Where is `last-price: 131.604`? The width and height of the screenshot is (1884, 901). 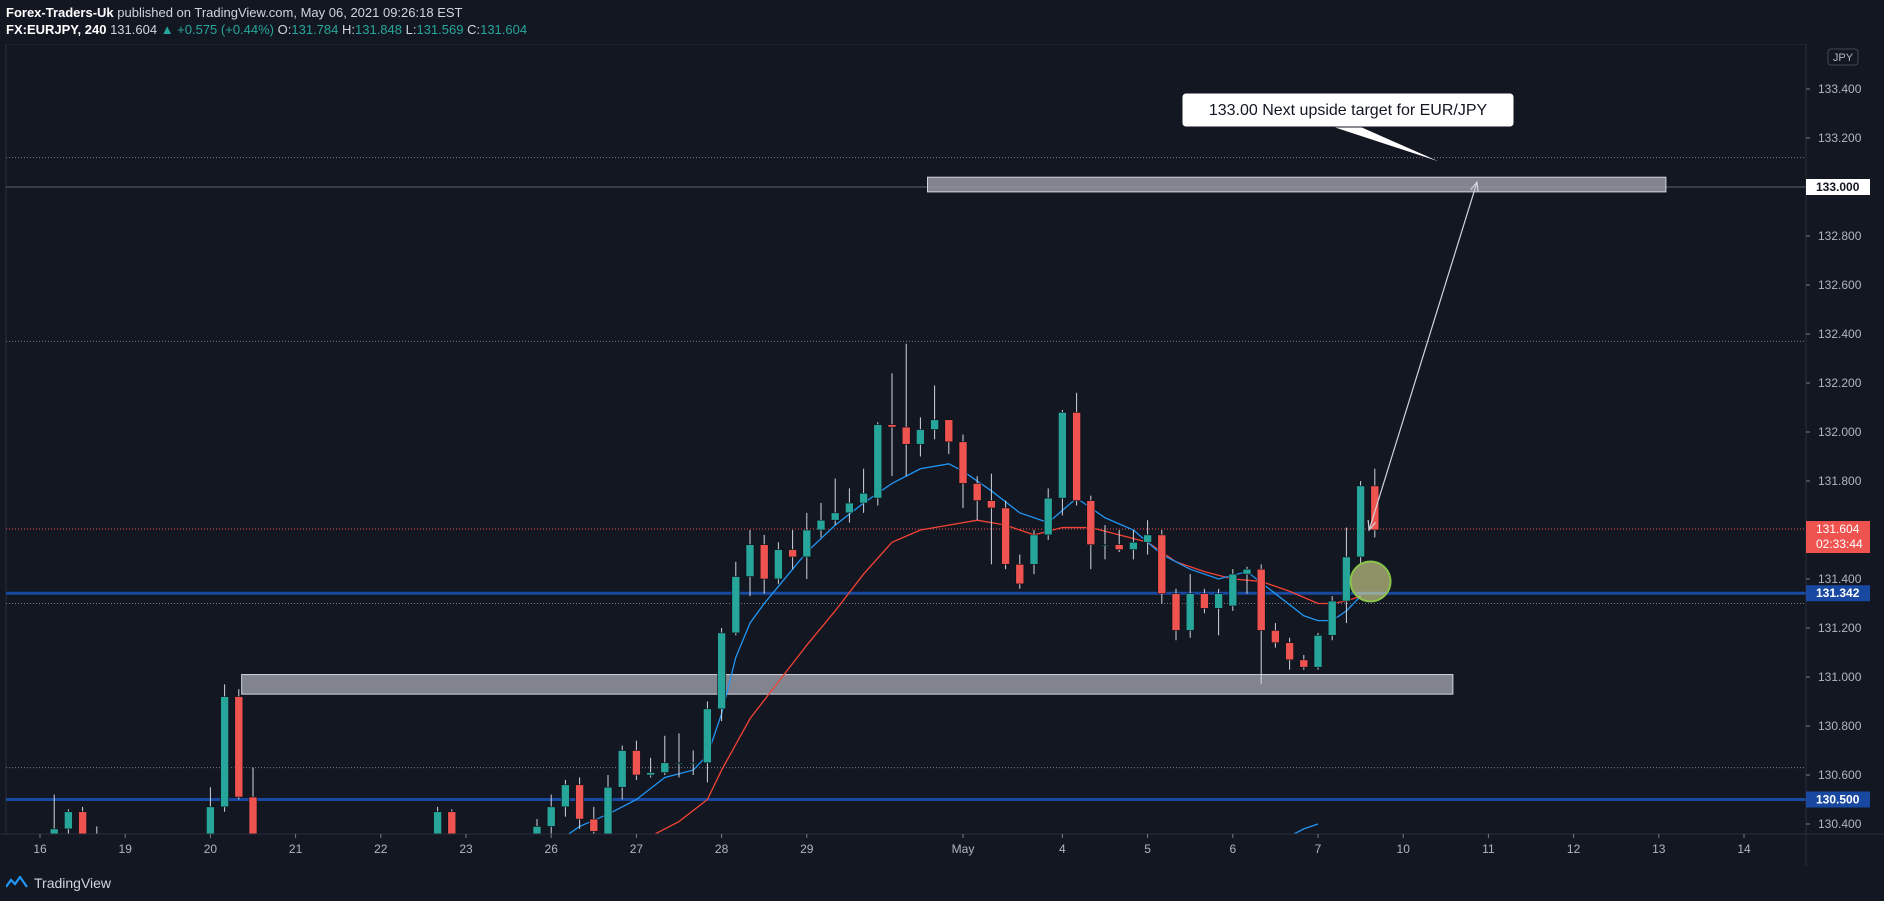 last-price: 131.604 is located at coordinates (134, 29).